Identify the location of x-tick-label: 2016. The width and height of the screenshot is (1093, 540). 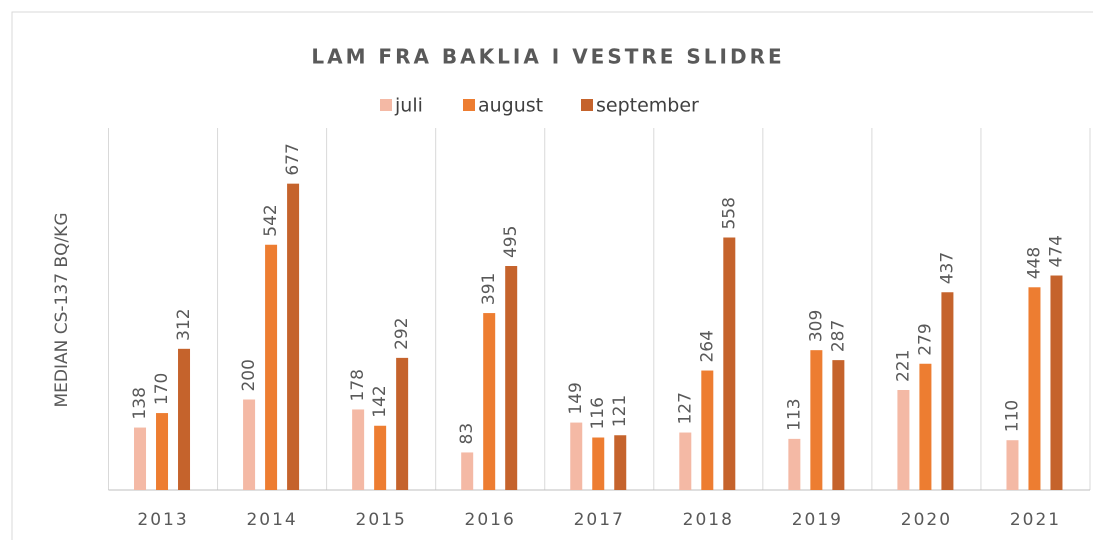
(490, 520).